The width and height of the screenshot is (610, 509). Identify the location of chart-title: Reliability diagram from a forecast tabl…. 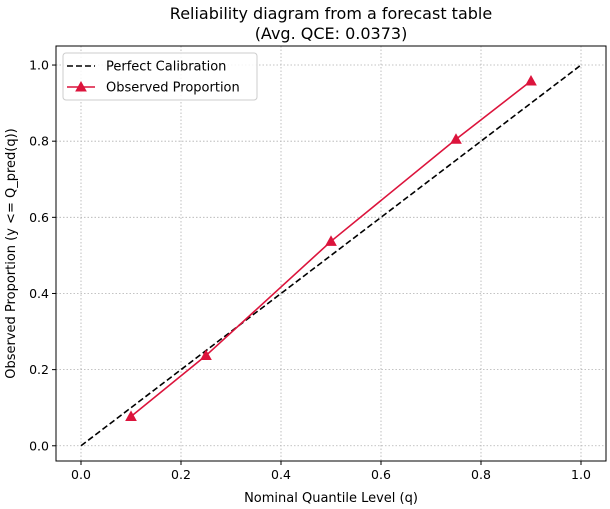
(331, 13).